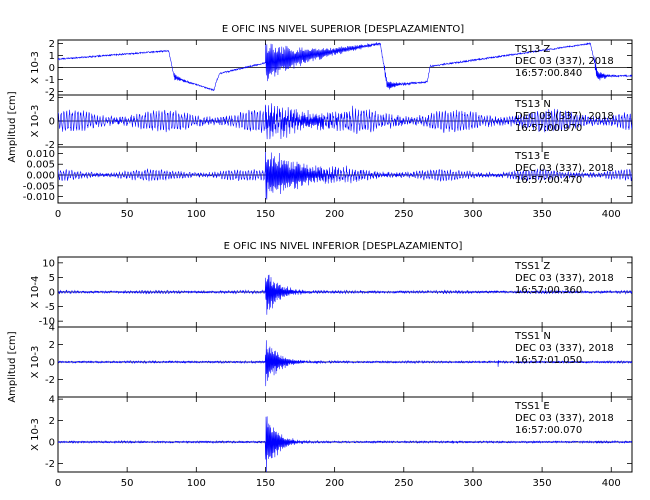  What do you see at coordinates (548, 73) in the screenshot?
I see `station-annotation: 16:57:00.840` at bounding box center [548, 73].